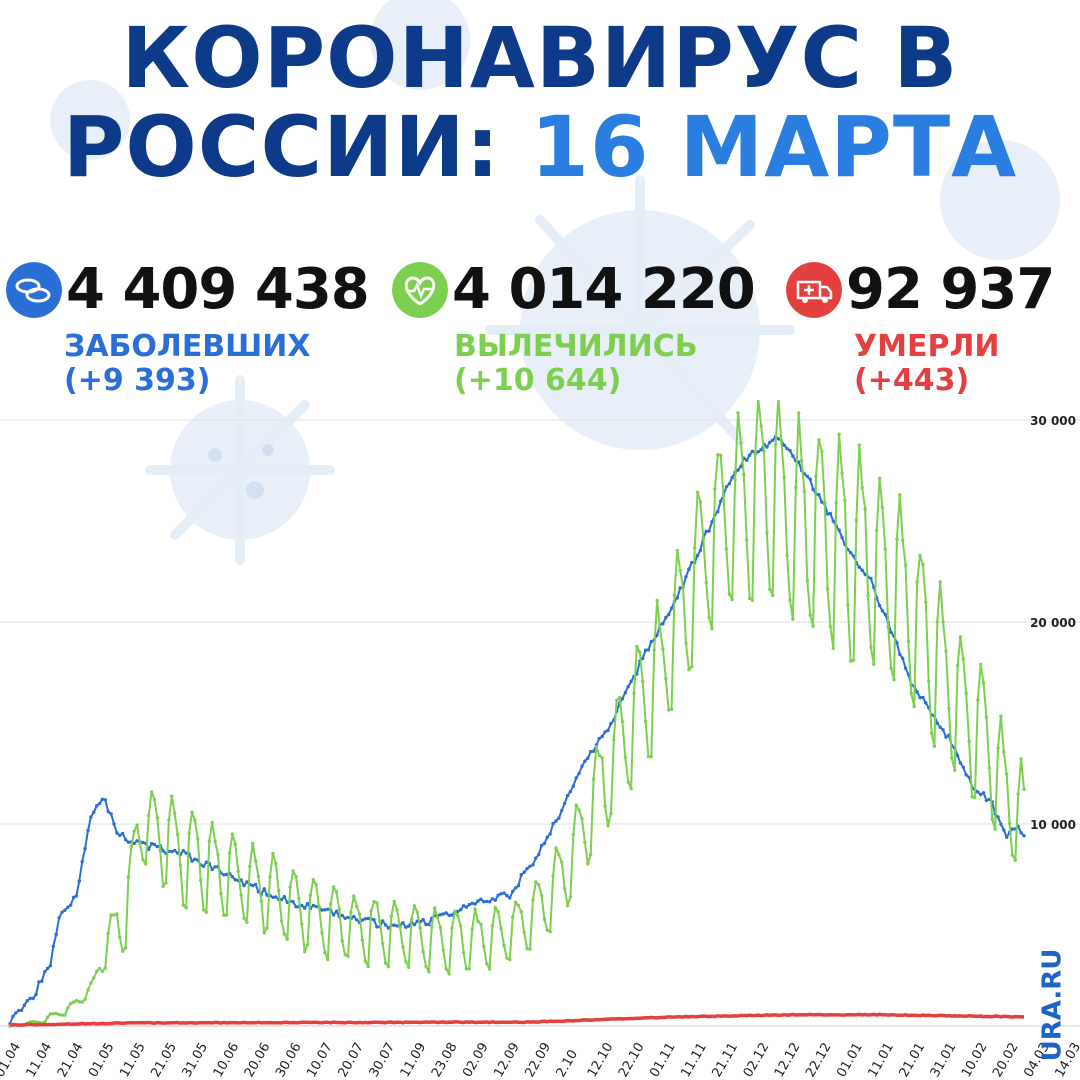 The height and width of the screenshot is (1080, 1080). I want to click on x-tick-label: 31.01, so click(944, 1060).